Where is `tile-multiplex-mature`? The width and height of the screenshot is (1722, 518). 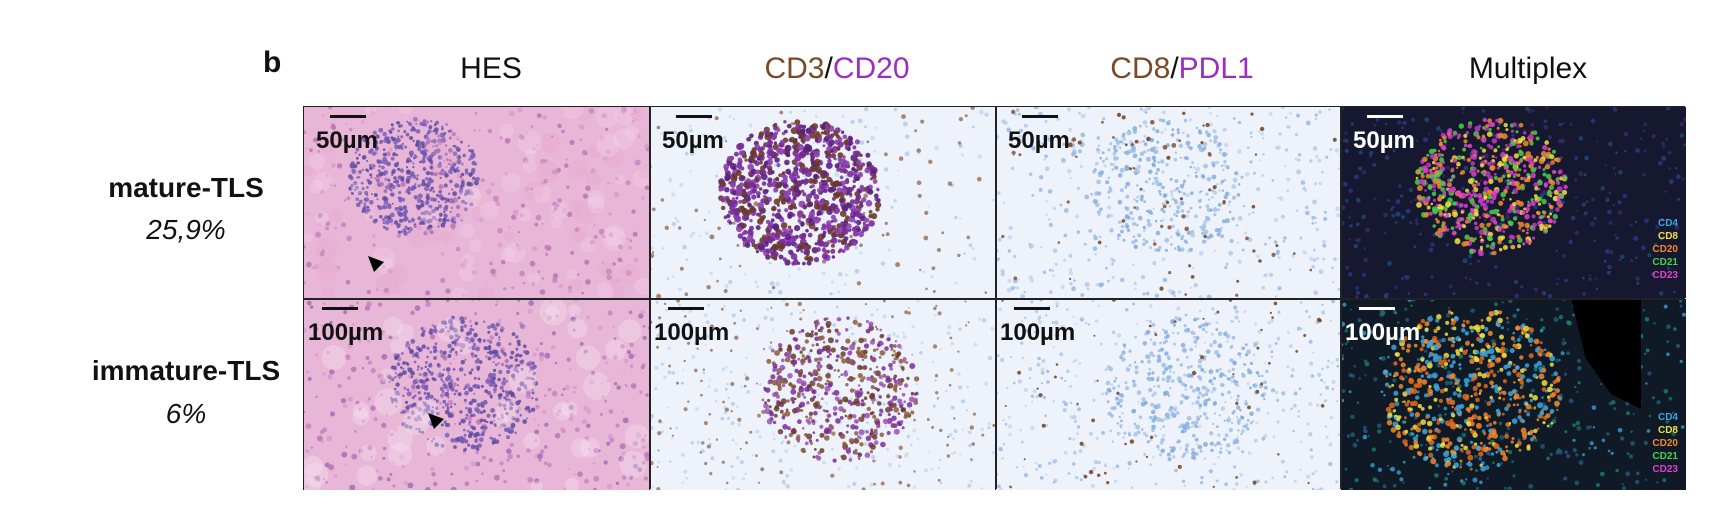
tile-multiplex-mature is located at coordinates (1513, 202).